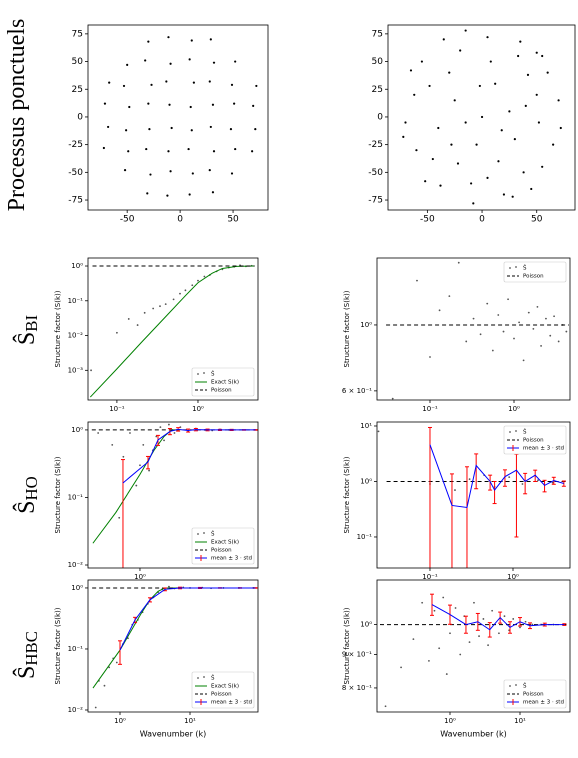 The image size is (578, 758). I want to click on y-tick-label: 25, so click(377, 90).